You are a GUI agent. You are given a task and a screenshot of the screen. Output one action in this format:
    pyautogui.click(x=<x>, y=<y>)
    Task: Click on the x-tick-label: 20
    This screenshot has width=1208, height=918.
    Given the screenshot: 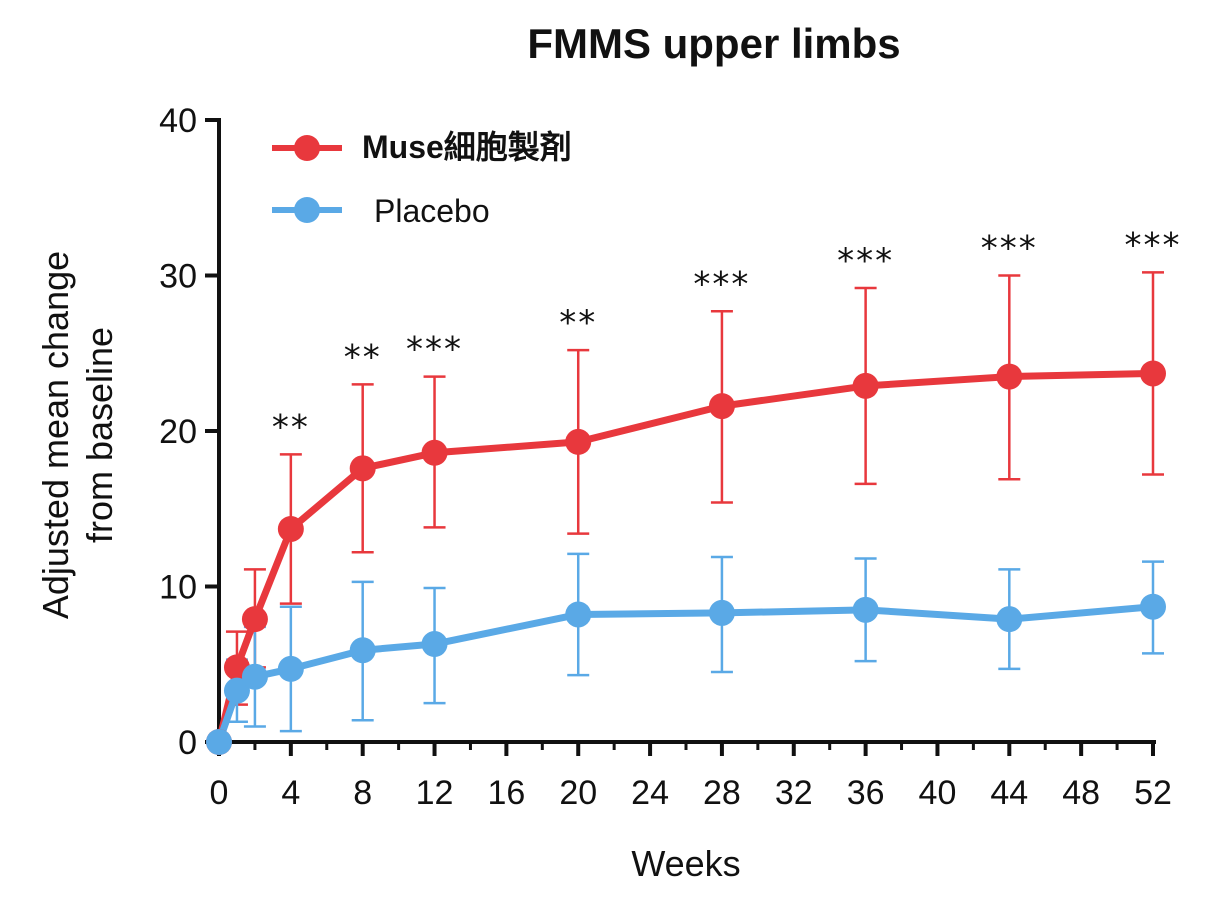 What is the action you would take?
    pyautogui.click(x=578, y=793)
    